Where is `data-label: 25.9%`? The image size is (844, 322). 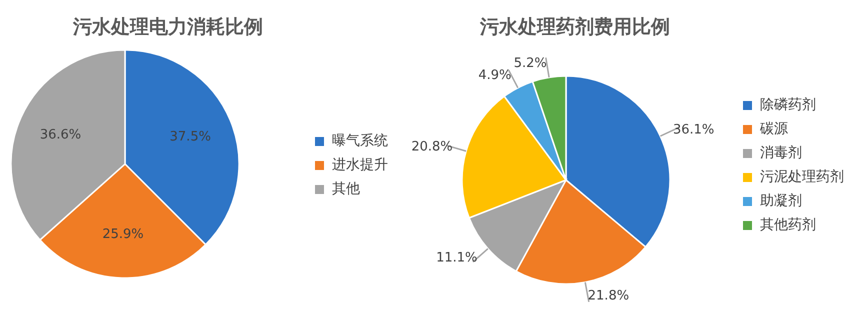 data-label: 25.9% is located at coordinates (123, 234).